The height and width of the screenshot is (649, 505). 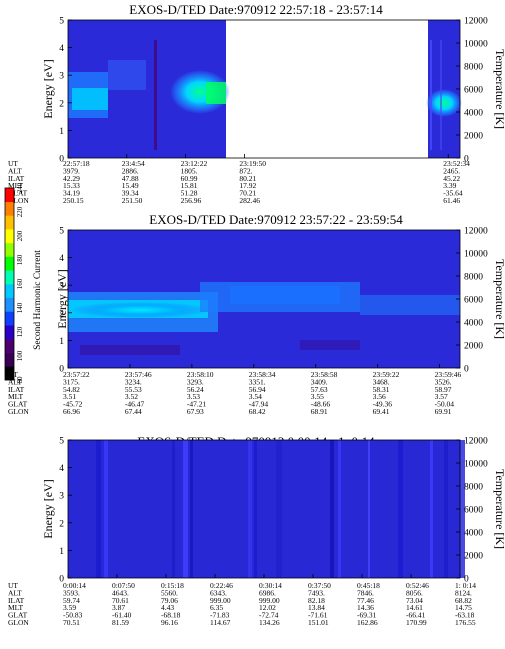 What do you see at coordinates (414, 607) in the screenshot?
I see `ephemeris-value: 14.61` at bounding box center [414, 607].